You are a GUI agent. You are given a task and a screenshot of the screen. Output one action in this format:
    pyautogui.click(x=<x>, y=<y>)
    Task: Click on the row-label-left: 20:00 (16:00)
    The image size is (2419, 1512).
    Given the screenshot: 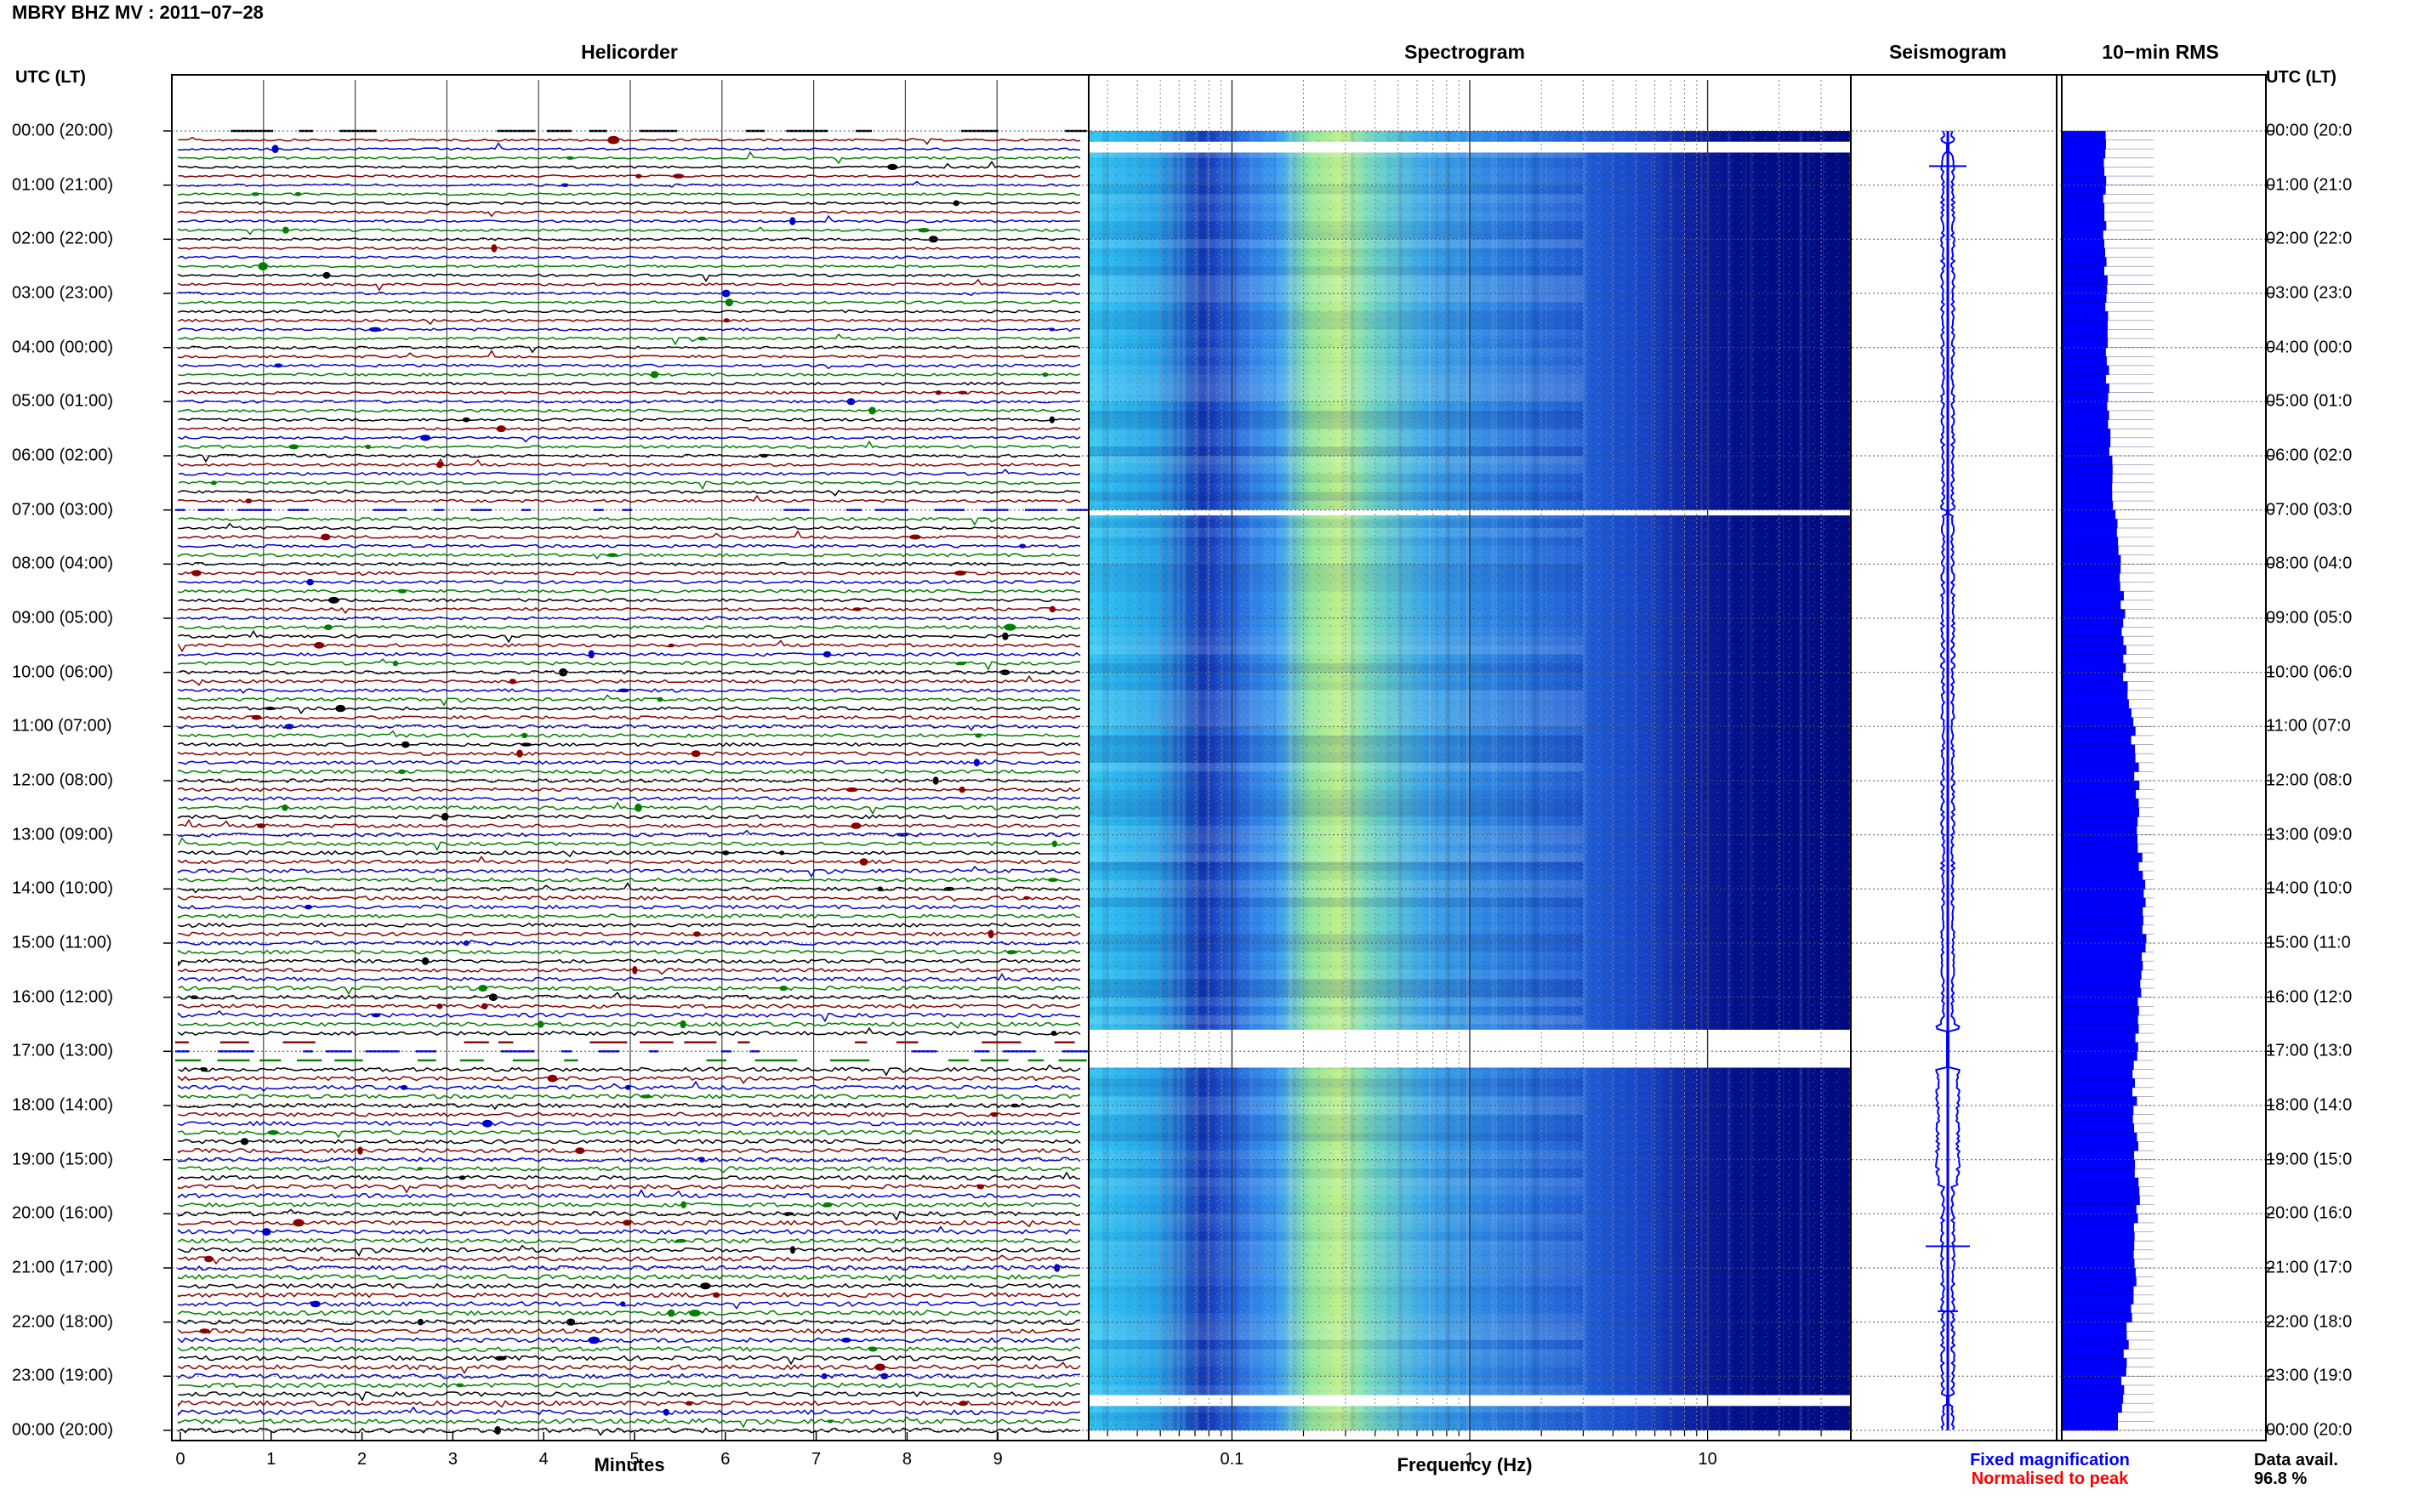 What is the action you would take?
    pyautogui.click(x=62, y=1213)
    